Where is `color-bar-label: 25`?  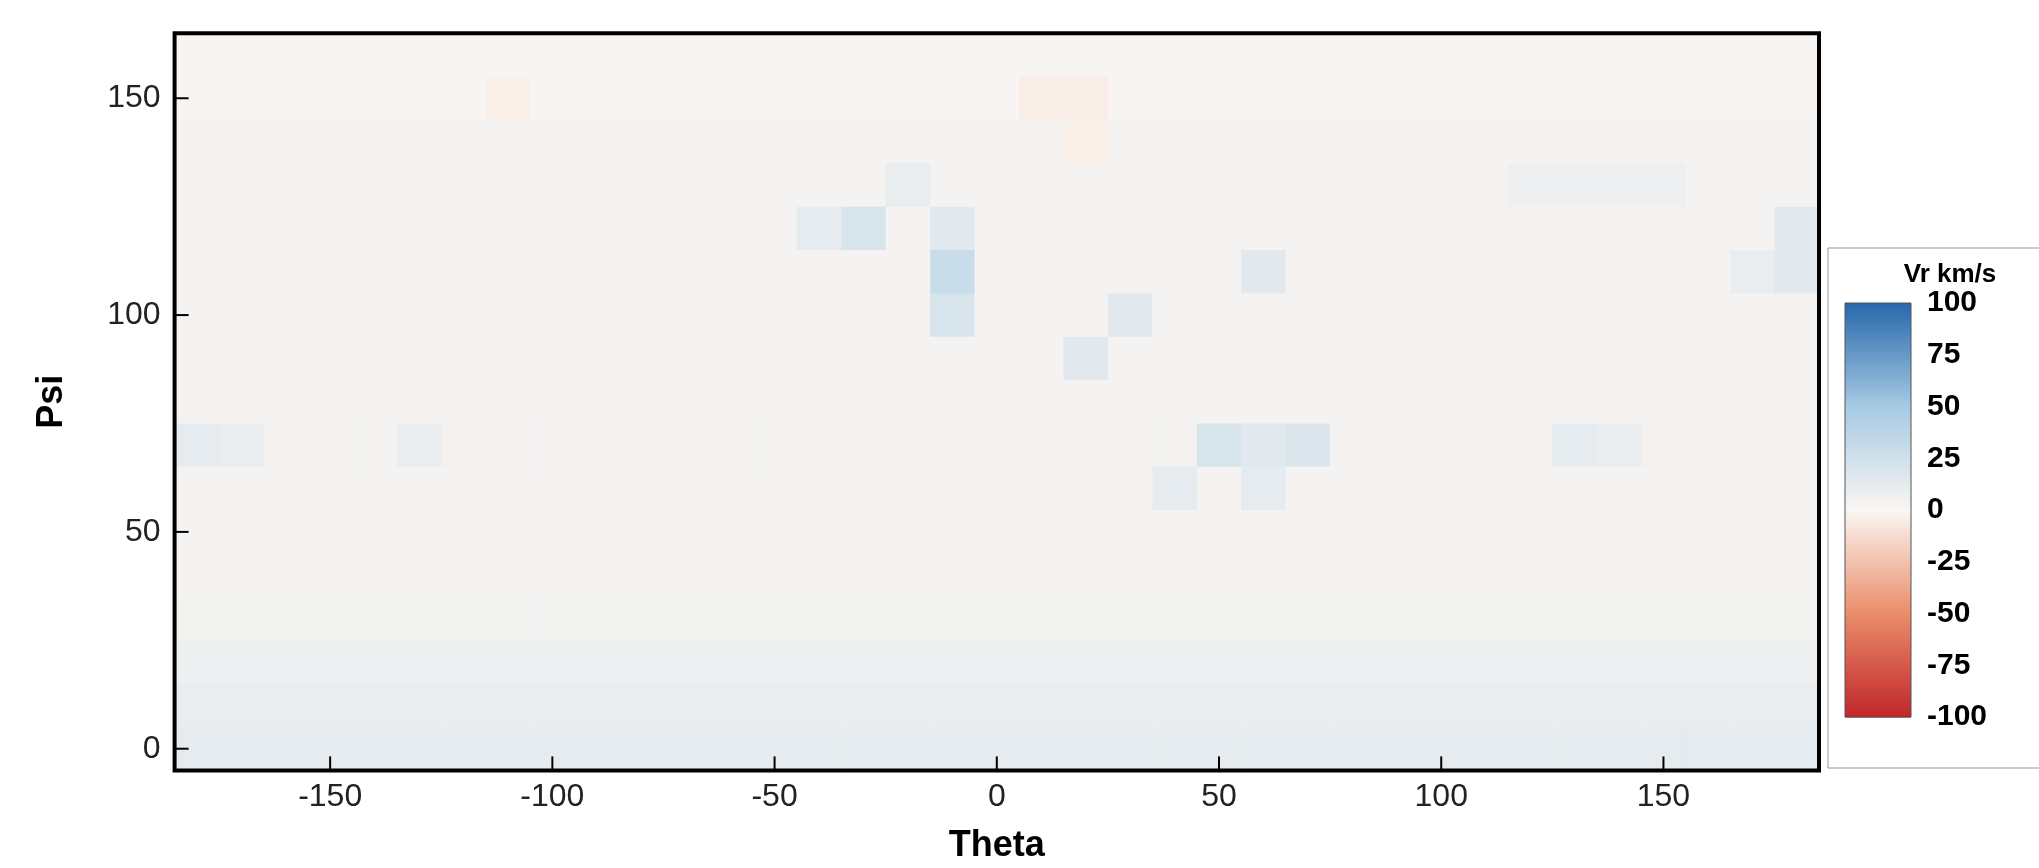
color-bar-label: 25 is located at coordinates (1944, 456).